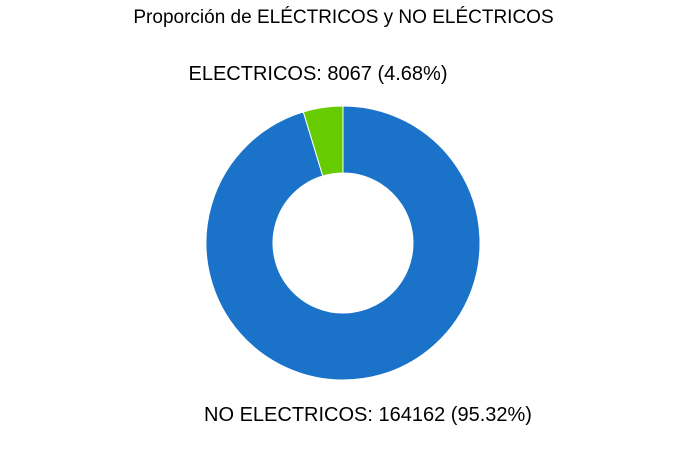 This screenshot has height=458, width=687. What do you see at coordinates (368, 415) in the screenshot?
I see `slice-label-no-electricos: NO ELECTRICOS: 164162 (95.32%)` at bounding box center [368, 415].